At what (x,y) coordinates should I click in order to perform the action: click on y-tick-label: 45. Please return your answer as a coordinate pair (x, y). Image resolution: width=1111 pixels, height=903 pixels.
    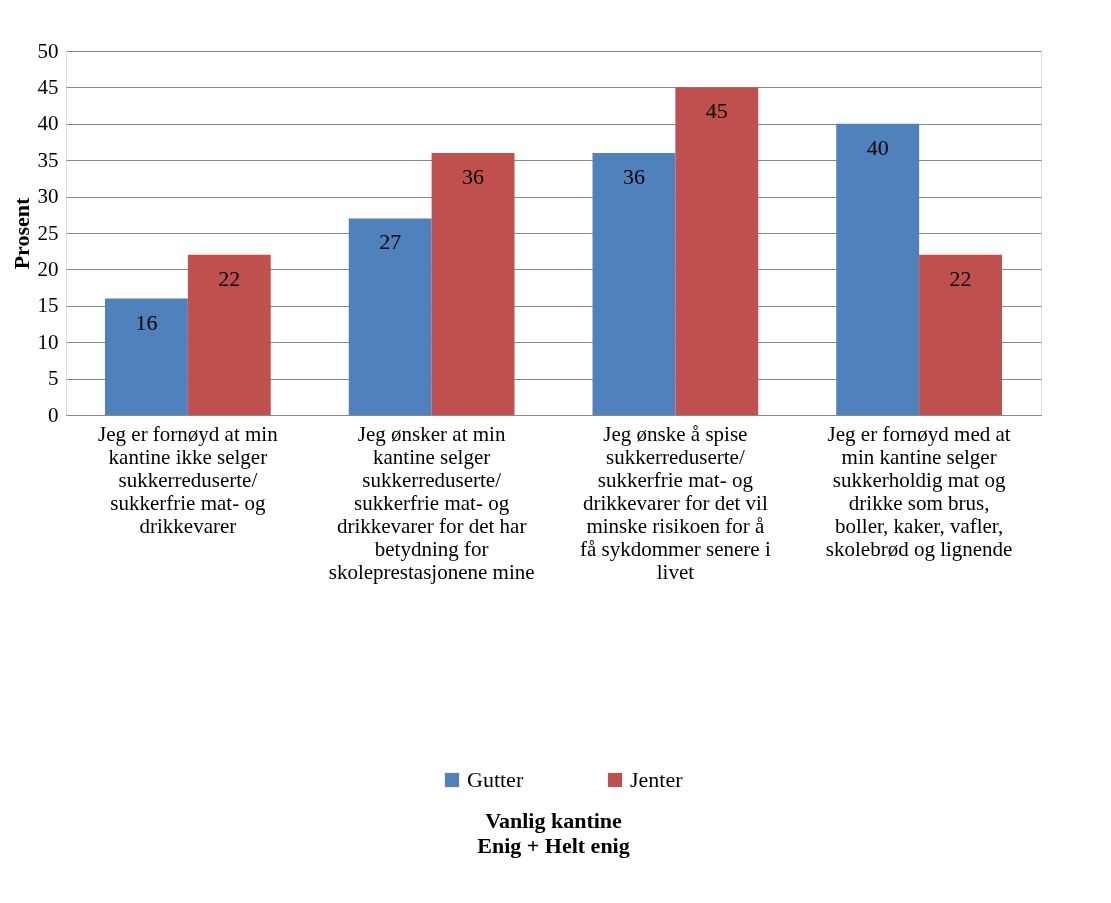
    Looking at the image, I should click on (48, 86).